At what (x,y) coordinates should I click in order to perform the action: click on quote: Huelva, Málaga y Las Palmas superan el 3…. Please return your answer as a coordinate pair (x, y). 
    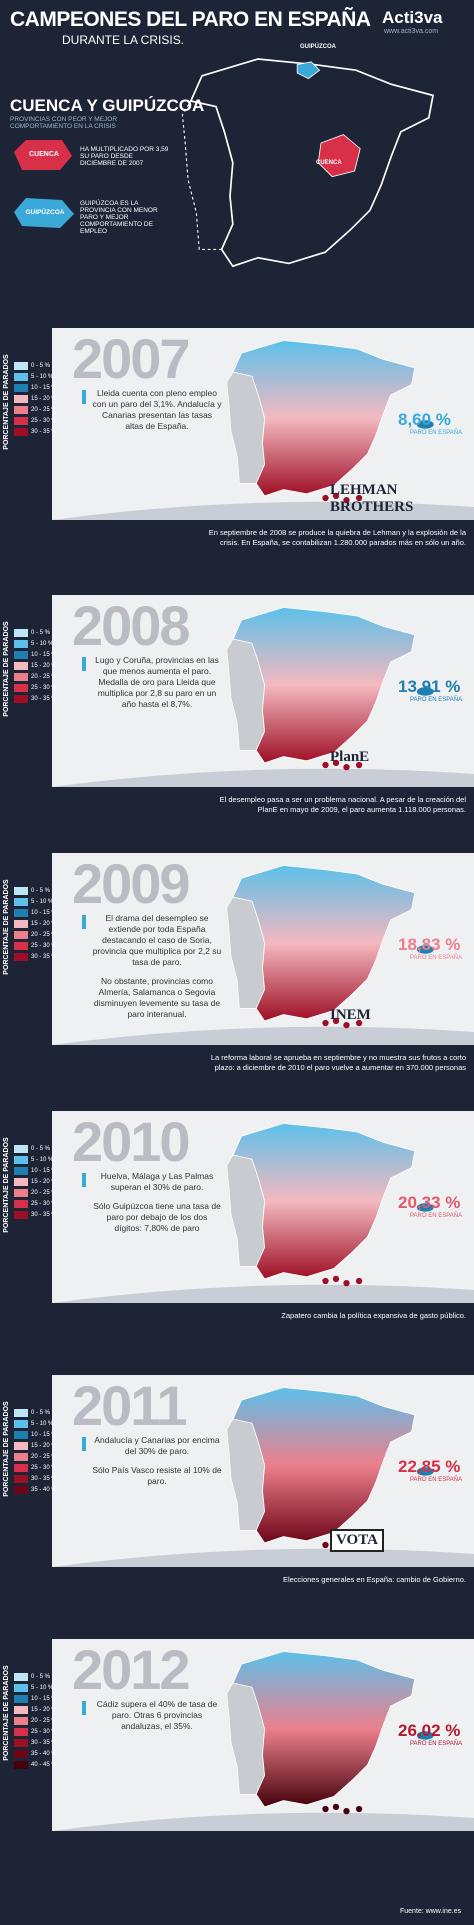
    Looking at the image, I should click on (157, 1202).